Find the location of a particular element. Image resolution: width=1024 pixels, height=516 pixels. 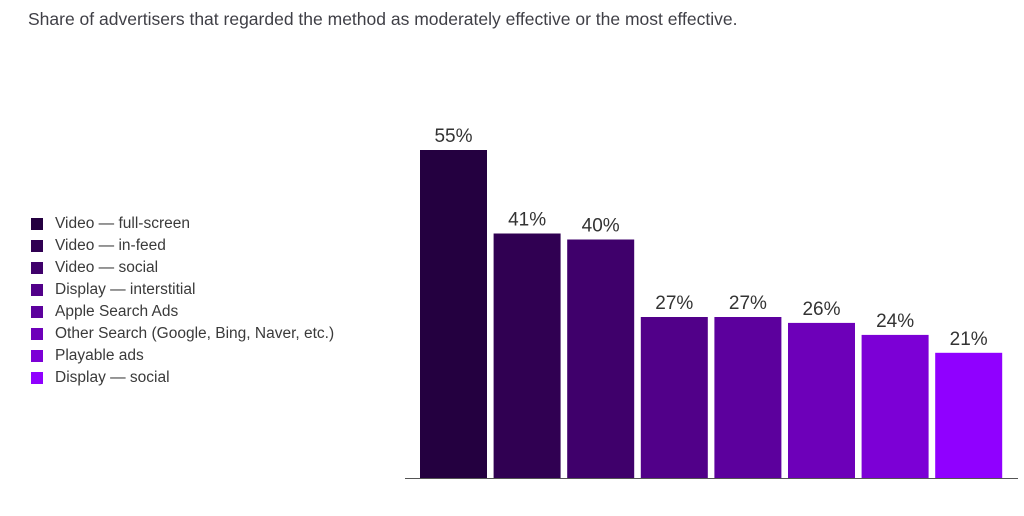

legend-item: Video — in-feed is located at coordinates (182, 246).